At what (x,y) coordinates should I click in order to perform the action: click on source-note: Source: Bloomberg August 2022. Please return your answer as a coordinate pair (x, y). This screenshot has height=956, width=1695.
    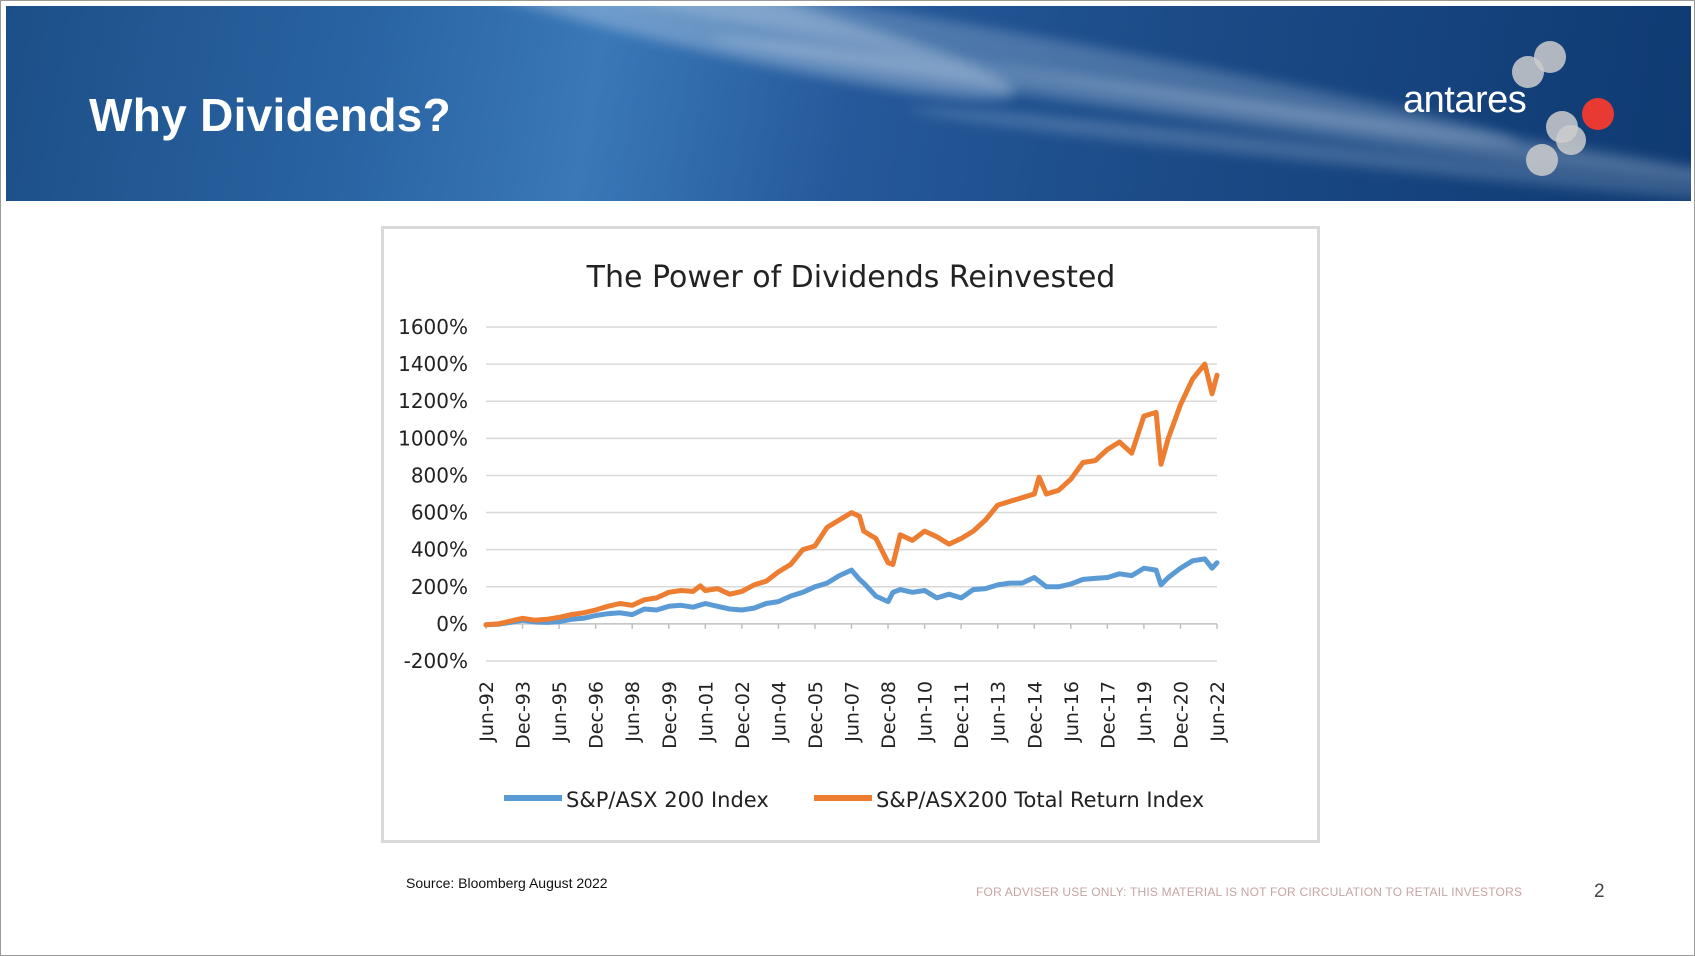
    Looking at the image, I should click on (507, 883).